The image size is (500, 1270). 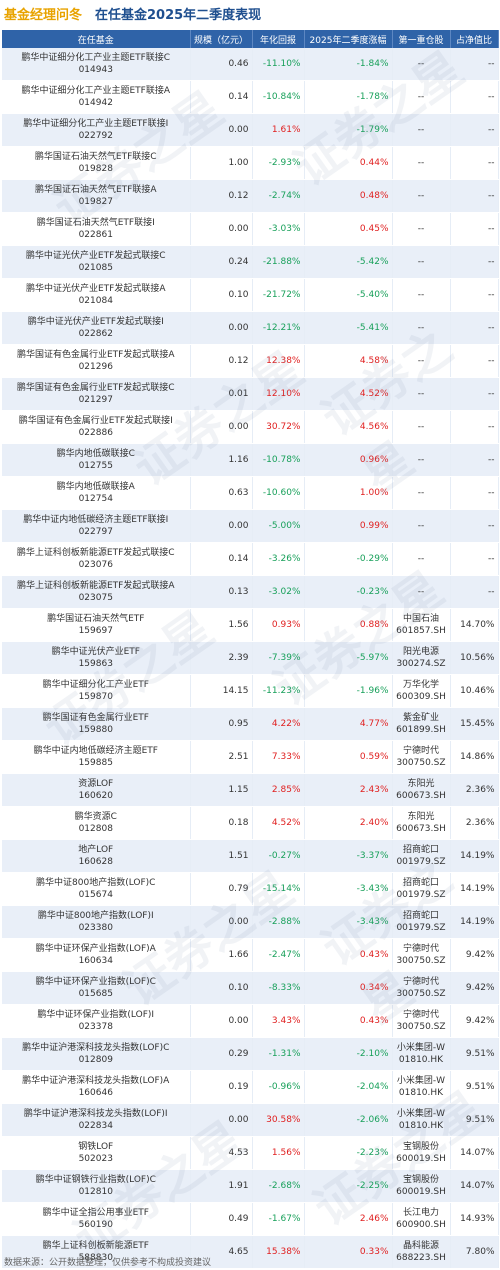 I want to click on fund-code: 160634, so click(x=95, y=961).